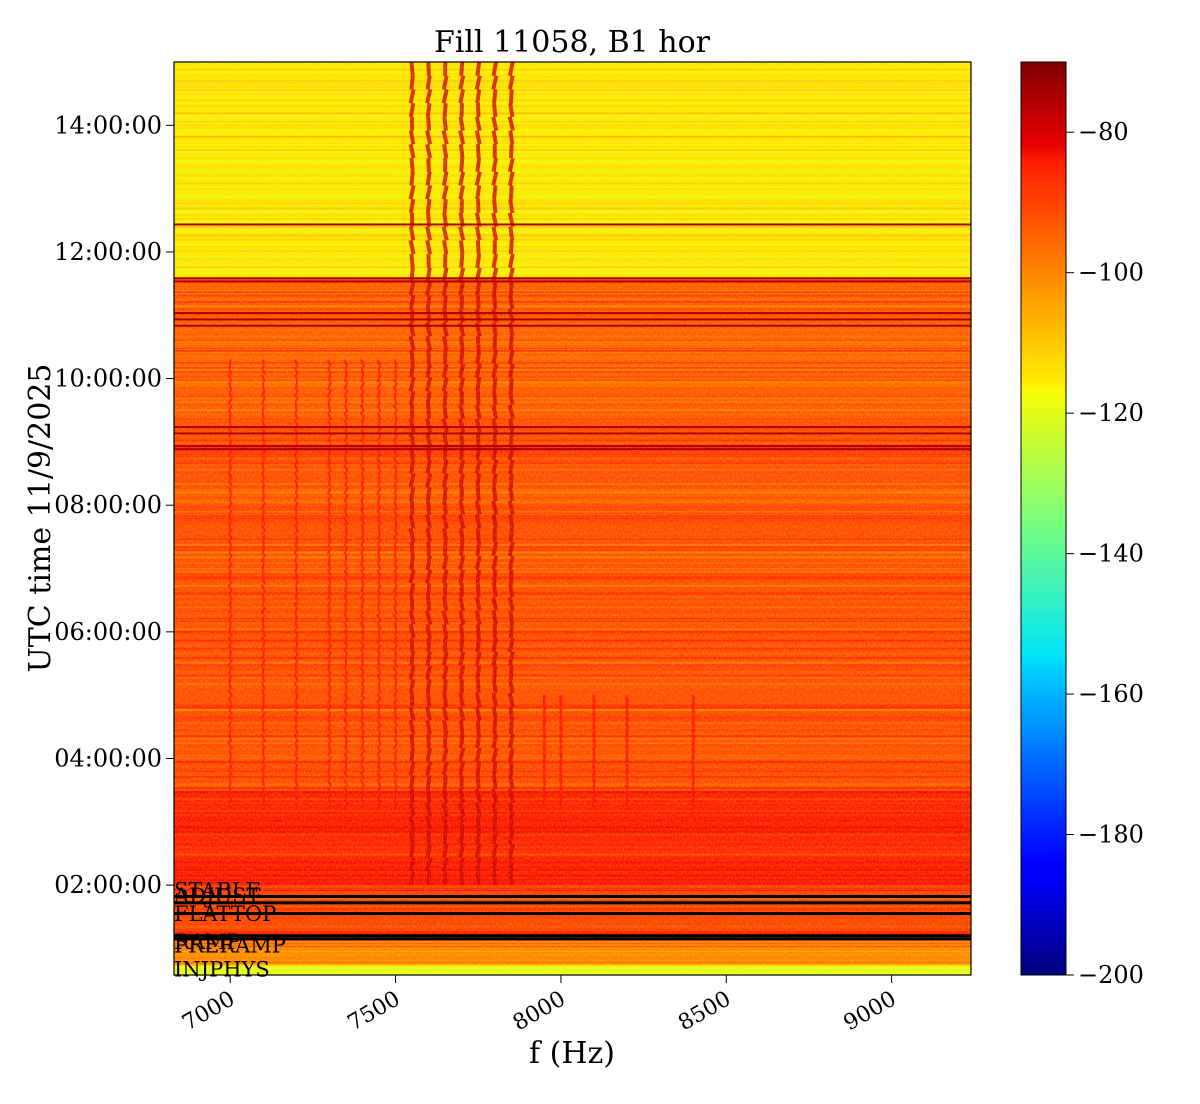  I want to click on x-tick-label: 9000, so click(870, 1012).